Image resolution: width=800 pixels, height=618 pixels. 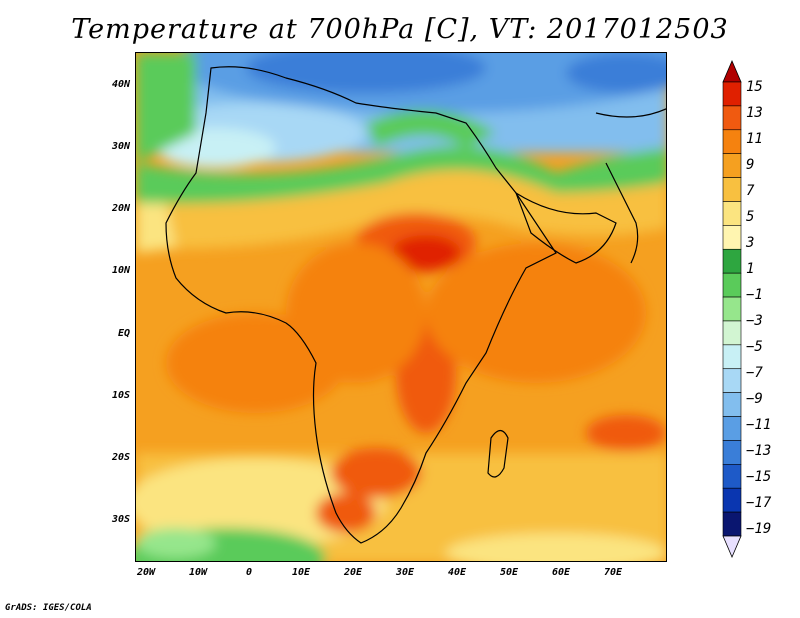 I want to click on lat-label-20s: 20S, so click(x=120, y=457).